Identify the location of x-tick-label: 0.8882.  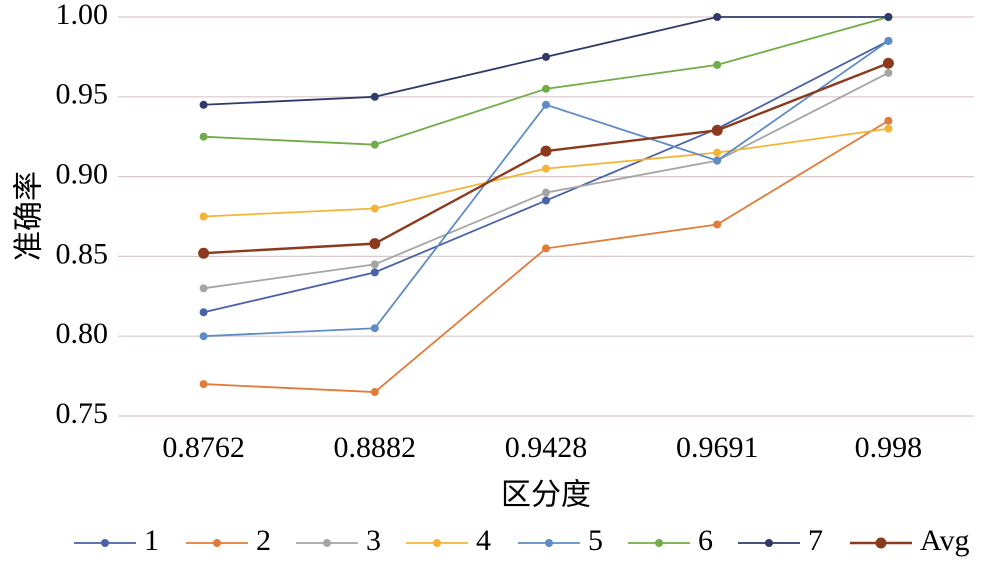
(375, 447).